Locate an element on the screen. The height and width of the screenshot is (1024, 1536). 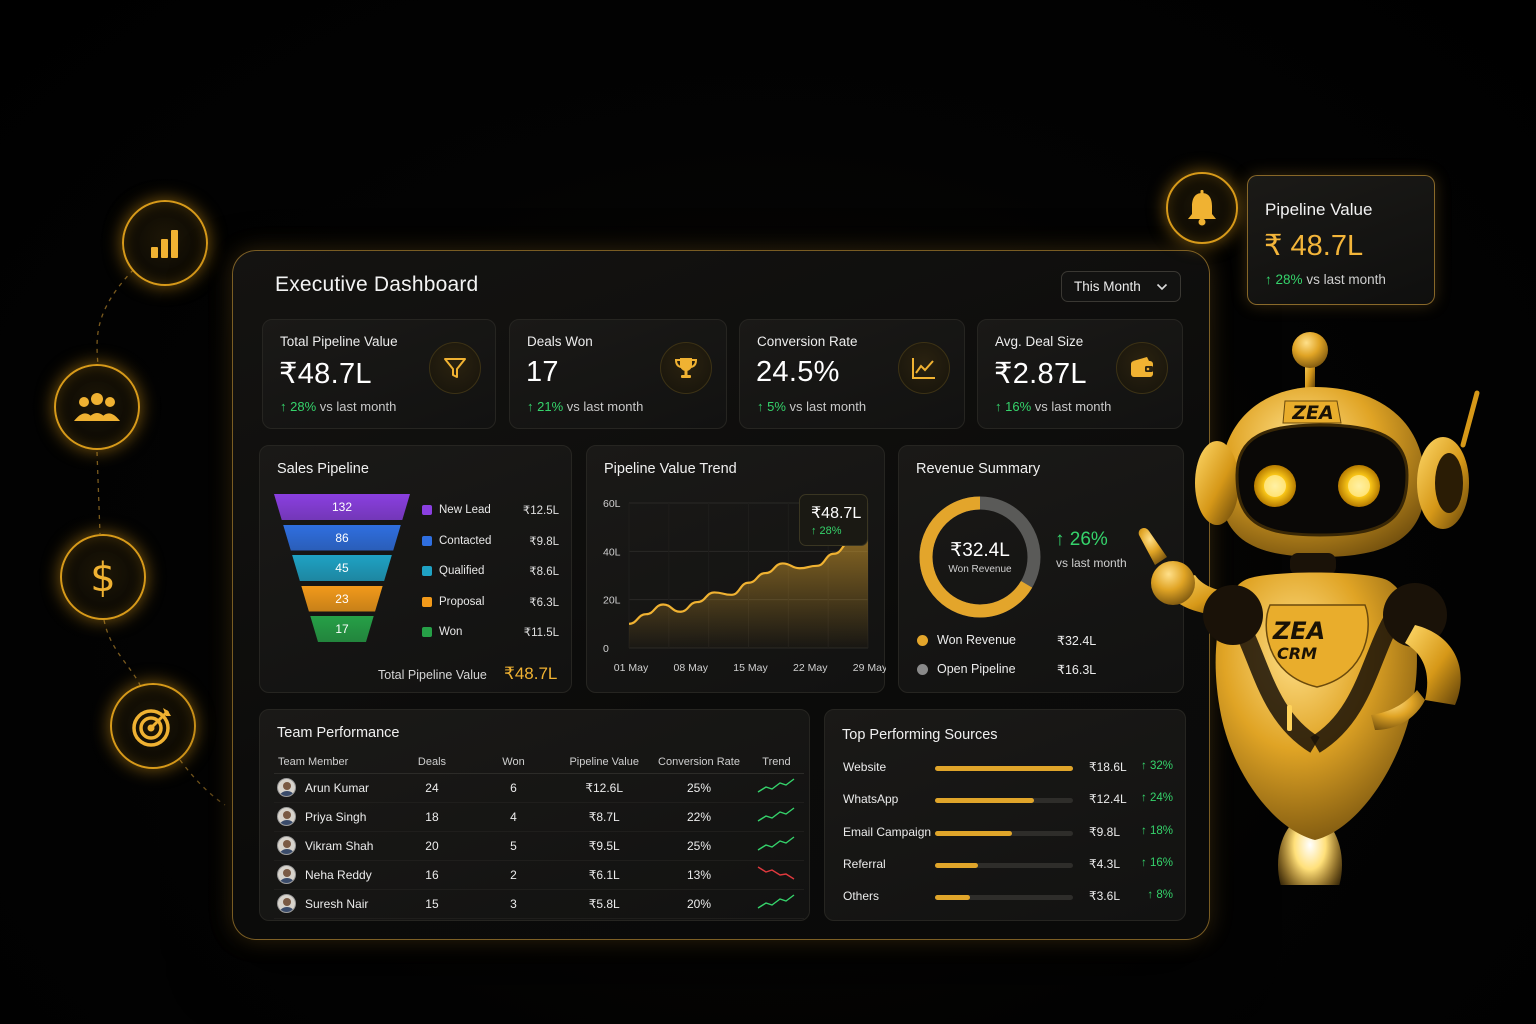
pipeline-trend-chart: 0 20L 40L 60L 01 May 08 May 15 May 22 May 29 May is located at coordinates (744, 586).